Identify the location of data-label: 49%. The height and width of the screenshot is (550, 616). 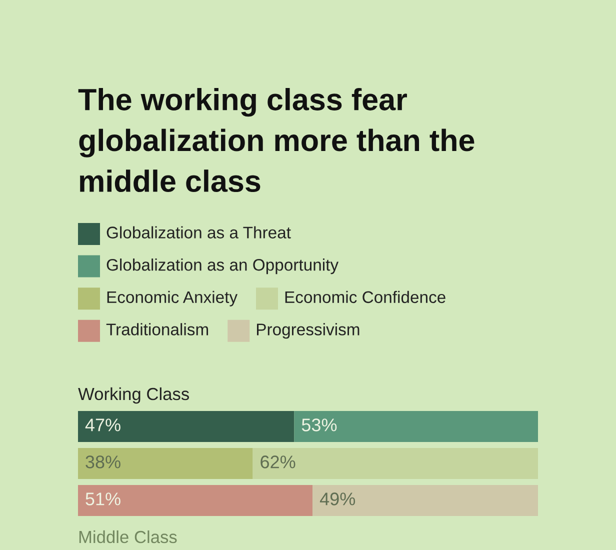
(338, 499).